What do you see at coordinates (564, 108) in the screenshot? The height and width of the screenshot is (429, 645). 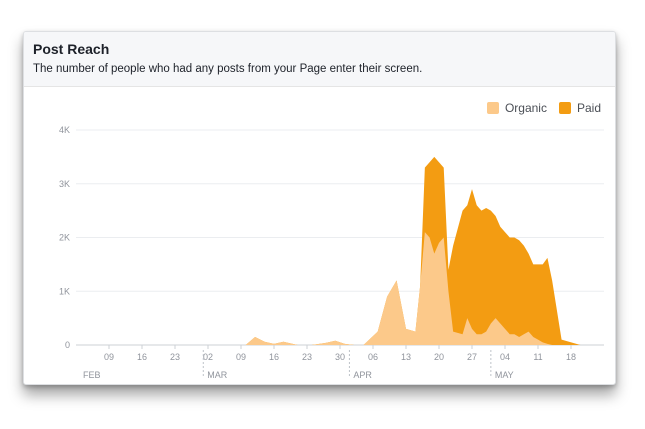 I see `legend-swatch-paid` at bounding box center [564, 108].